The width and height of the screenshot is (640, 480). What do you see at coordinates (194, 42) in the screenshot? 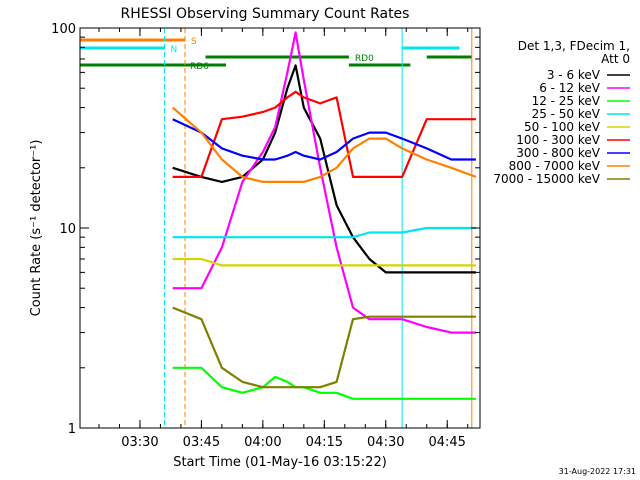
I see `flag-s-label: S` at bounding box center [194, 42].